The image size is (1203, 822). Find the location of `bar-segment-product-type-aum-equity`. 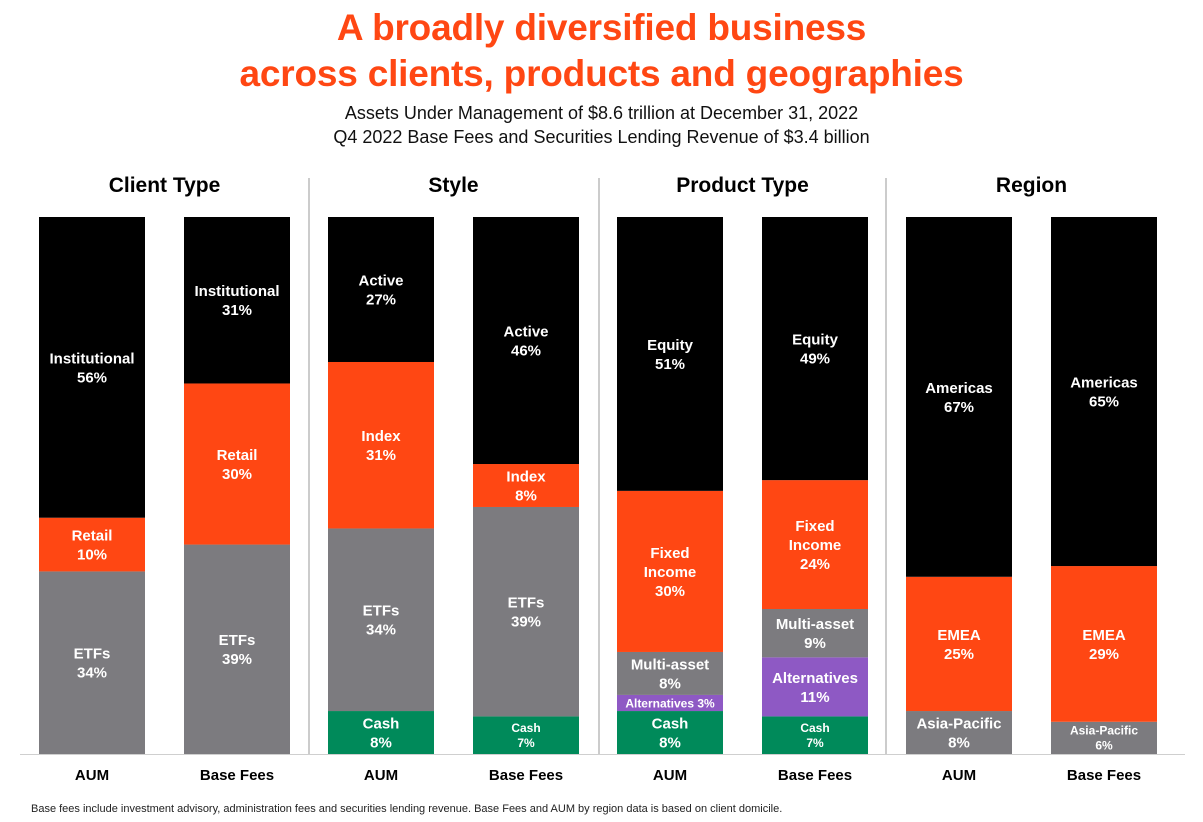

bar-segment-product-type-aum-equity is located at coordinates (670, 354).